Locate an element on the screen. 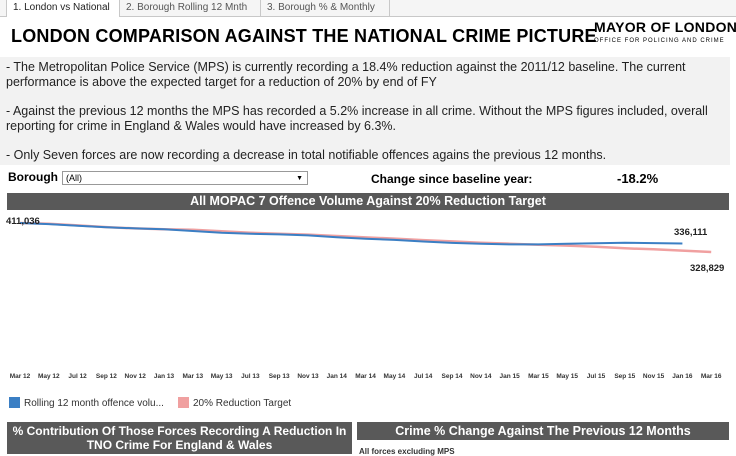  change-since-baseline-value: -18.2% is located at coordinates (638, 178).